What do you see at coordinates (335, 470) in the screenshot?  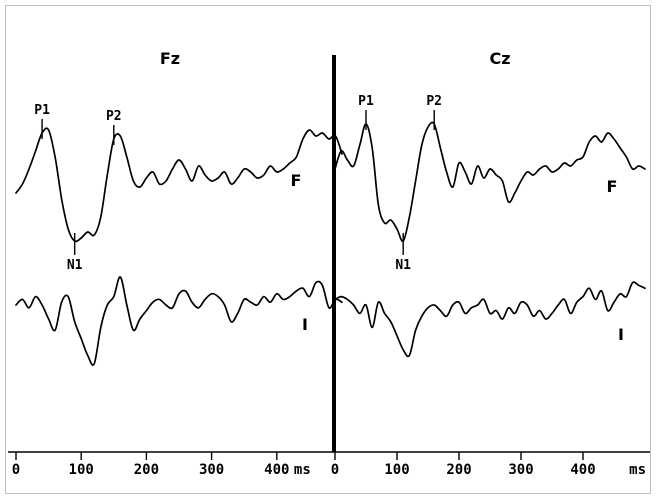 I see `tick-label-cz-0: 0` at bounding box center [335, 470].